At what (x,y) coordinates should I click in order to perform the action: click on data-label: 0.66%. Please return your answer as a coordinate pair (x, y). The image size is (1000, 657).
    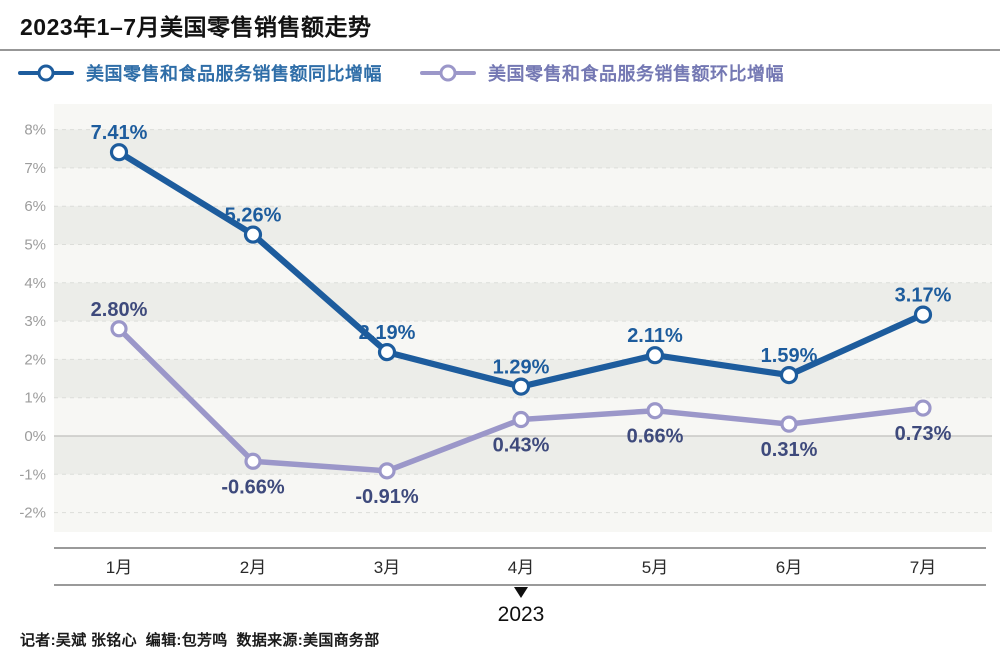
    Looking at the image, I should click on (655, 437).